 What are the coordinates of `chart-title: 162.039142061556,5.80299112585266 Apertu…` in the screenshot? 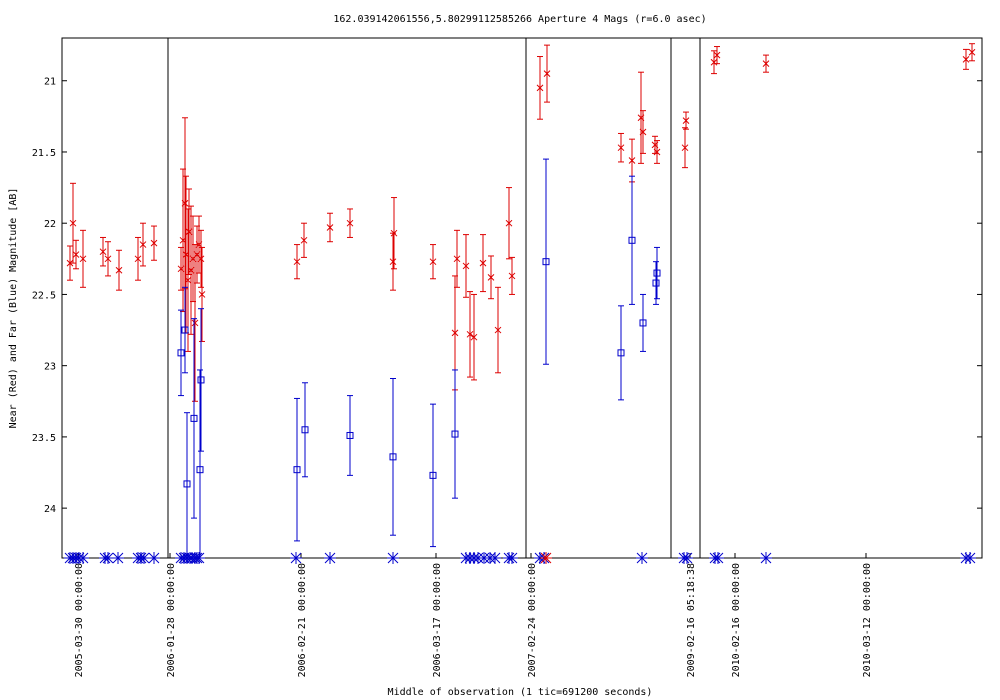 It's located at (519, 19).